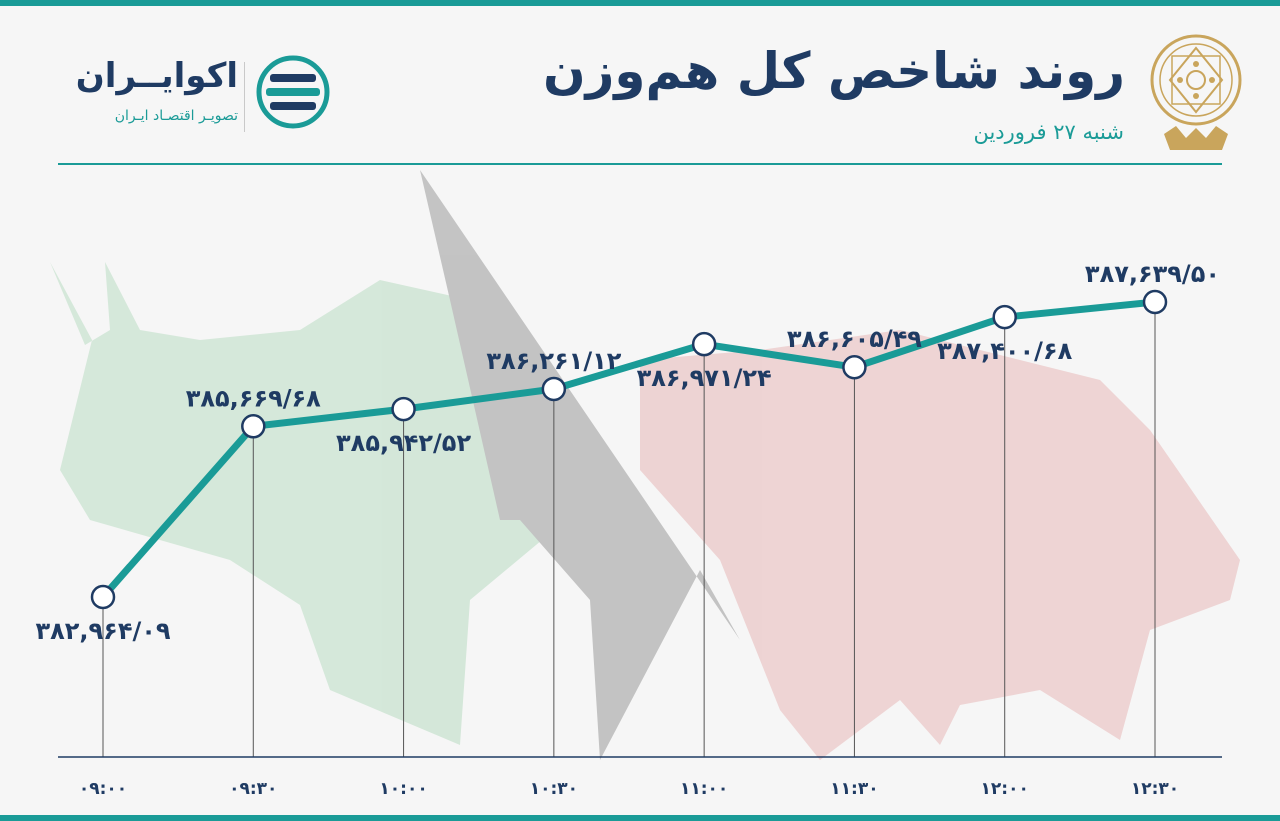 Image resolution: width=1280 pixels, height=821 pixels. What do you see at coordinates (640, 818) in the screenshot?
I see `bottom-accent-bar` at bounding box center [640, 818].